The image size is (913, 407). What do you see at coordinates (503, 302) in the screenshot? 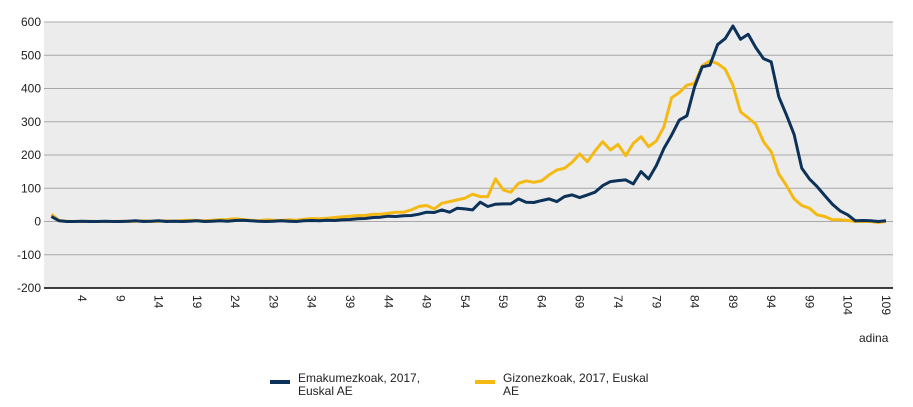
I see `x-tick-label: 59` at bounding box center [503, 302].